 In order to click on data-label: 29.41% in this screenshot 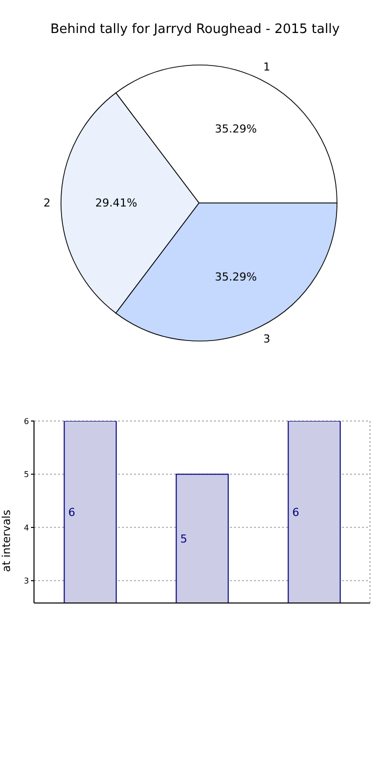, I will do `click(116, 203)`.